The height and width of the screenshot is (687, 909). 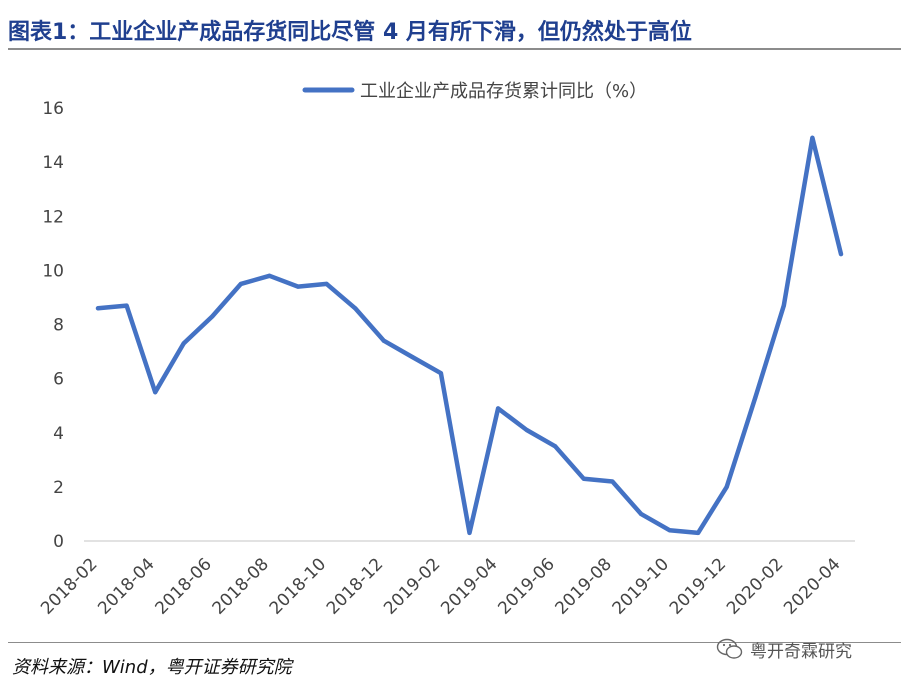 What do you see at coordinates (58, 326) in the screenshot?
I see `y-tick-label: 8` at bounding box center [58, 326].